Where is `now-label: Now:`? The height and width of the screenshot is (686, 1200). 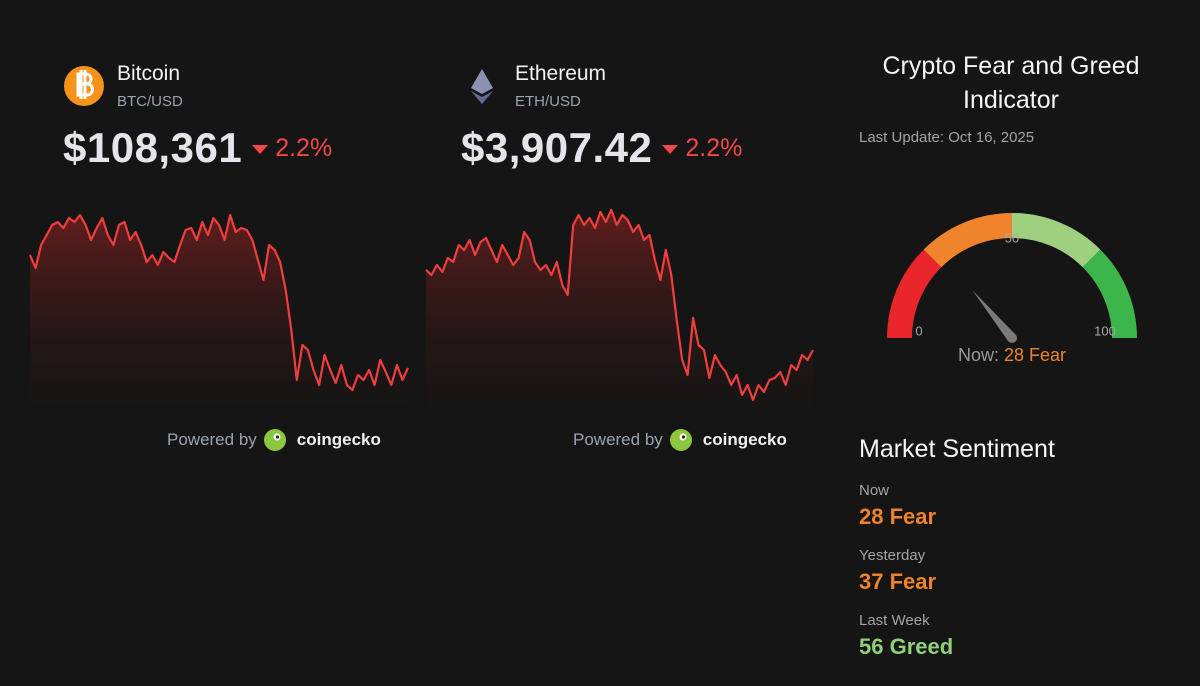
now-label: Now: is located at coordinates (978, 355).